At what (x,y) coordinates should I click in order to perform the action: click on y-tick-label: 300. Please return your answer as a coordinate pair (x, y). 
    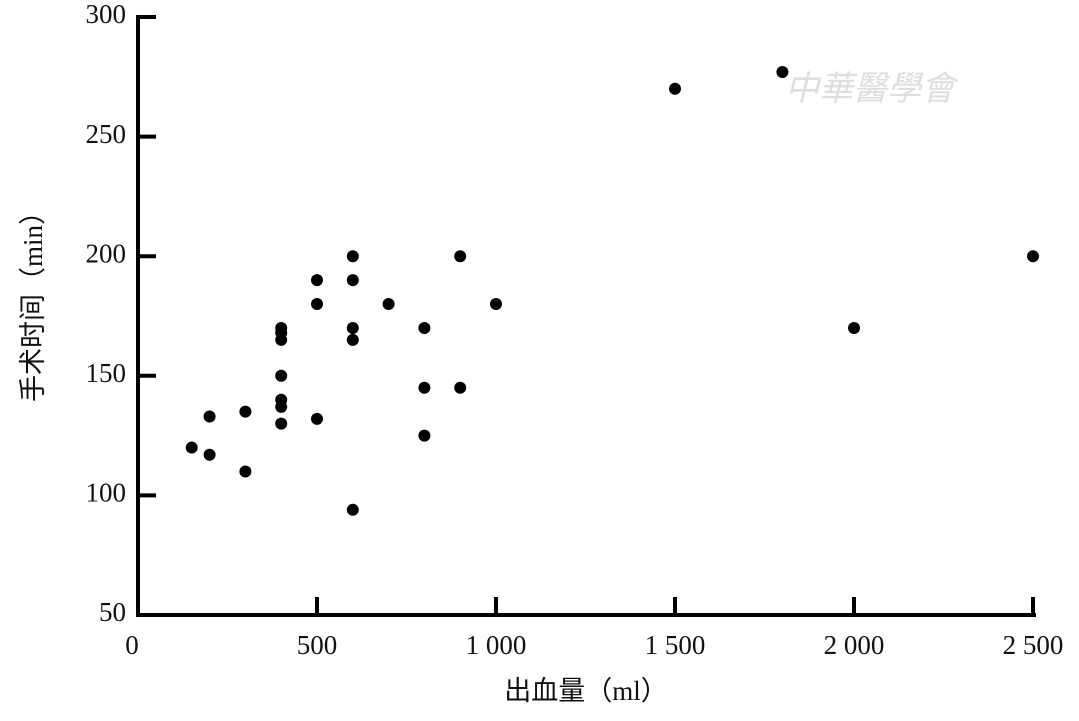
    Looking at the image, I should click on (106, 14).